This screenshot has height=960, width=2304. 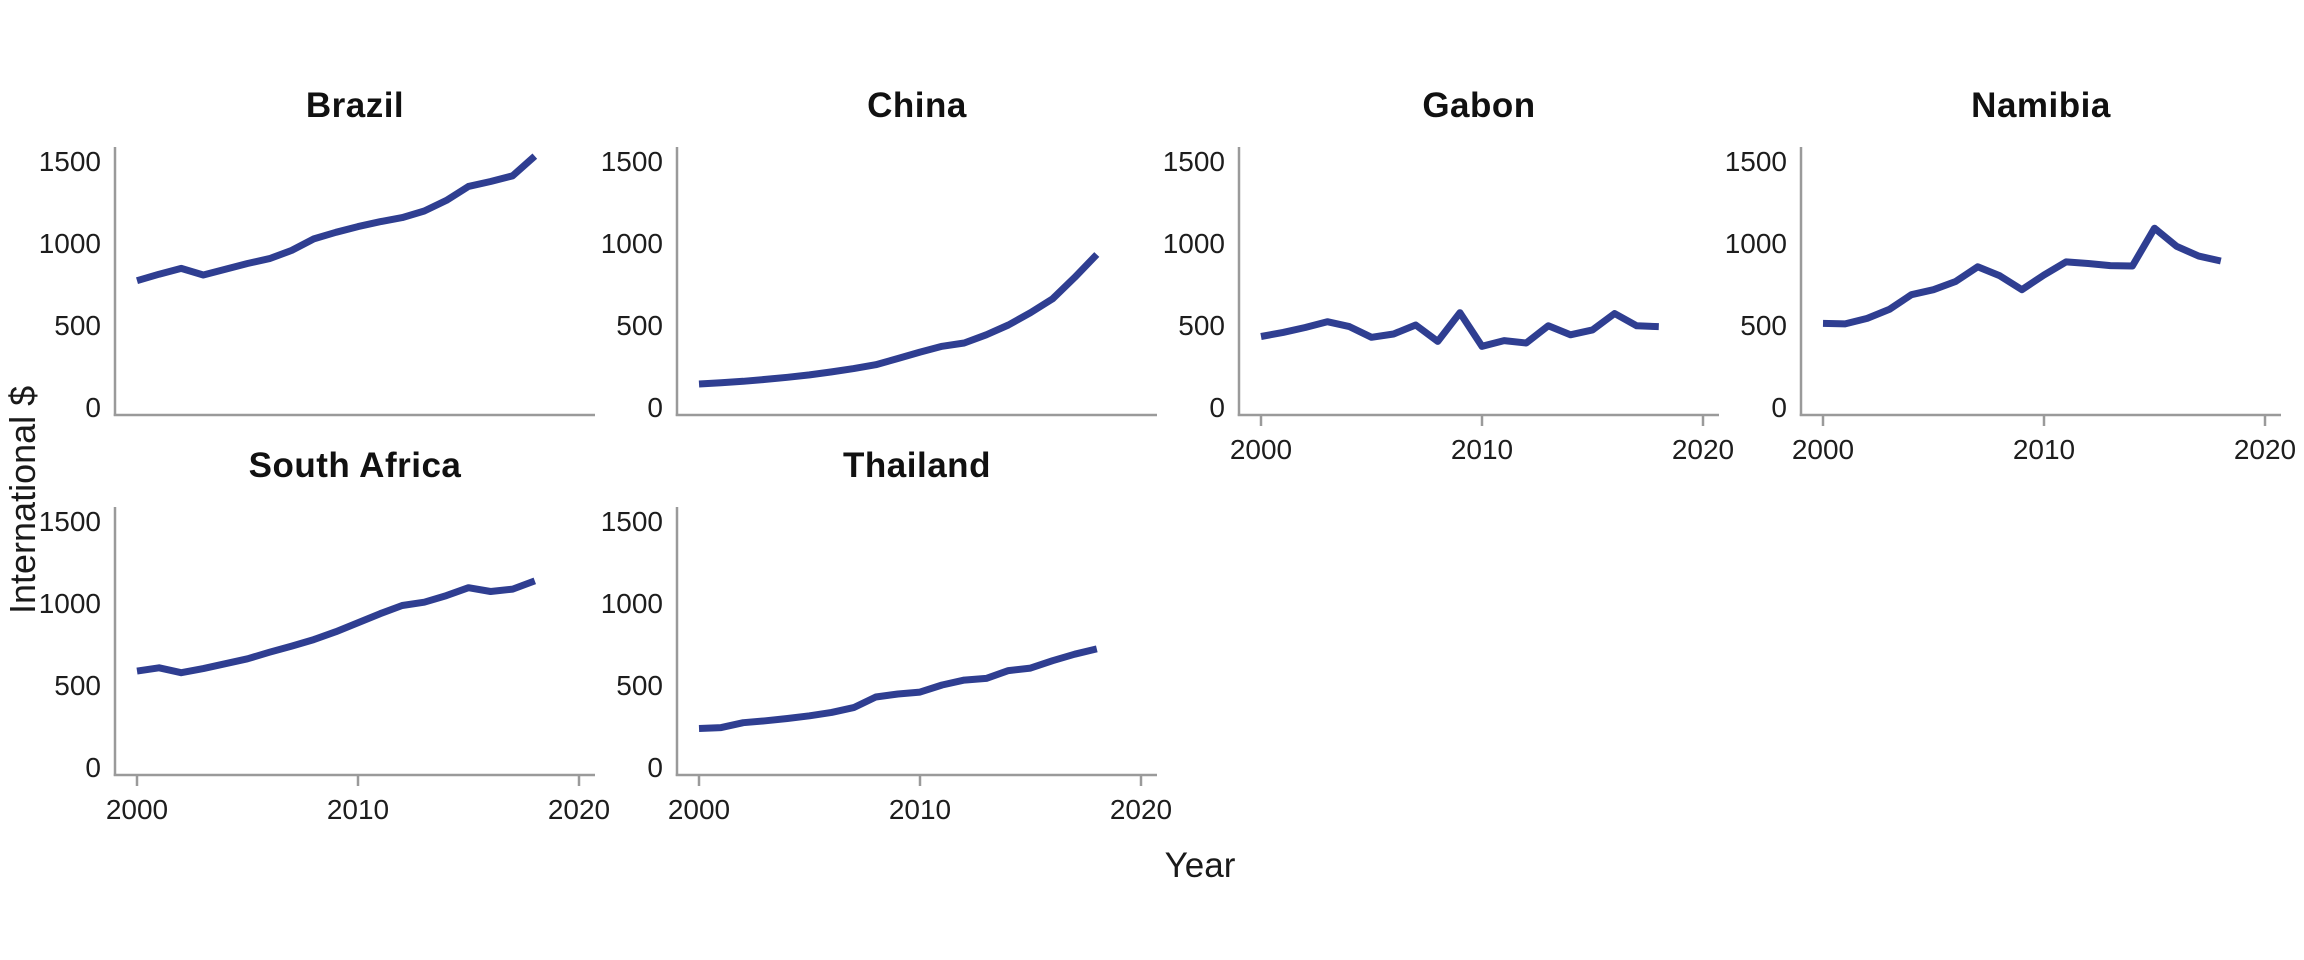 What do you see at coordinates (898, 688) in the screenshot?
I see `series-line-thailand` at bounding box center [898, 688].